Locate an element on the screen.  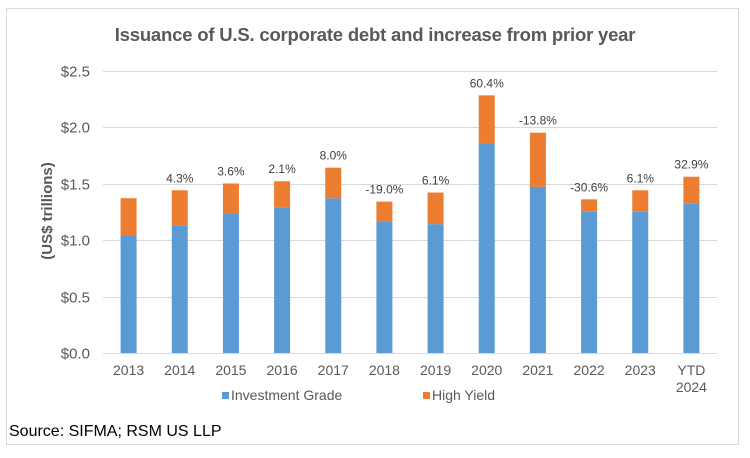
x-tick-label: 2014 is located at coordinates (179, 370).